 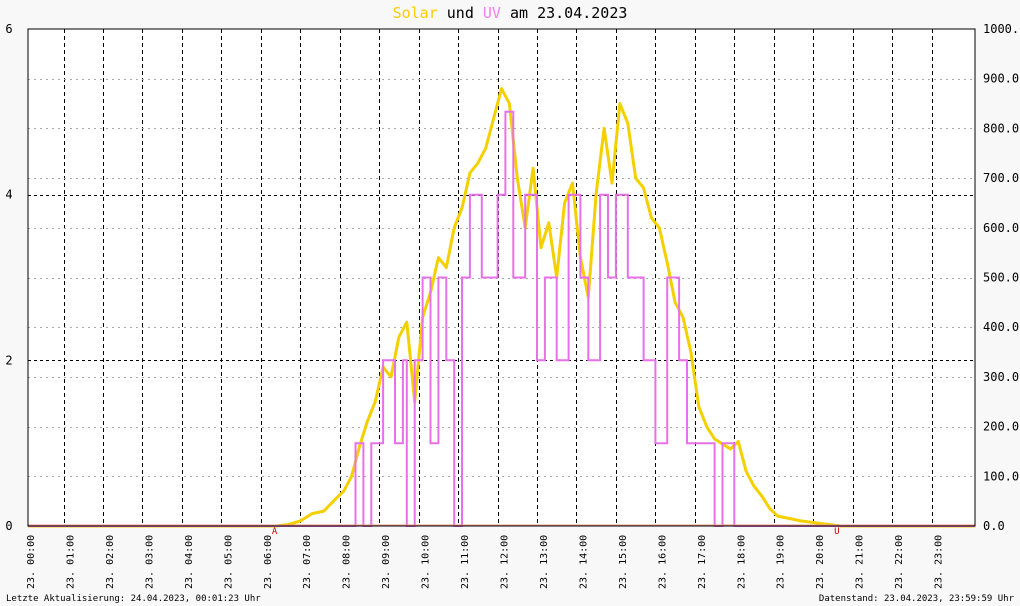 I want to click on right-tick-label: 600.0, so click(x=1001, y=228).